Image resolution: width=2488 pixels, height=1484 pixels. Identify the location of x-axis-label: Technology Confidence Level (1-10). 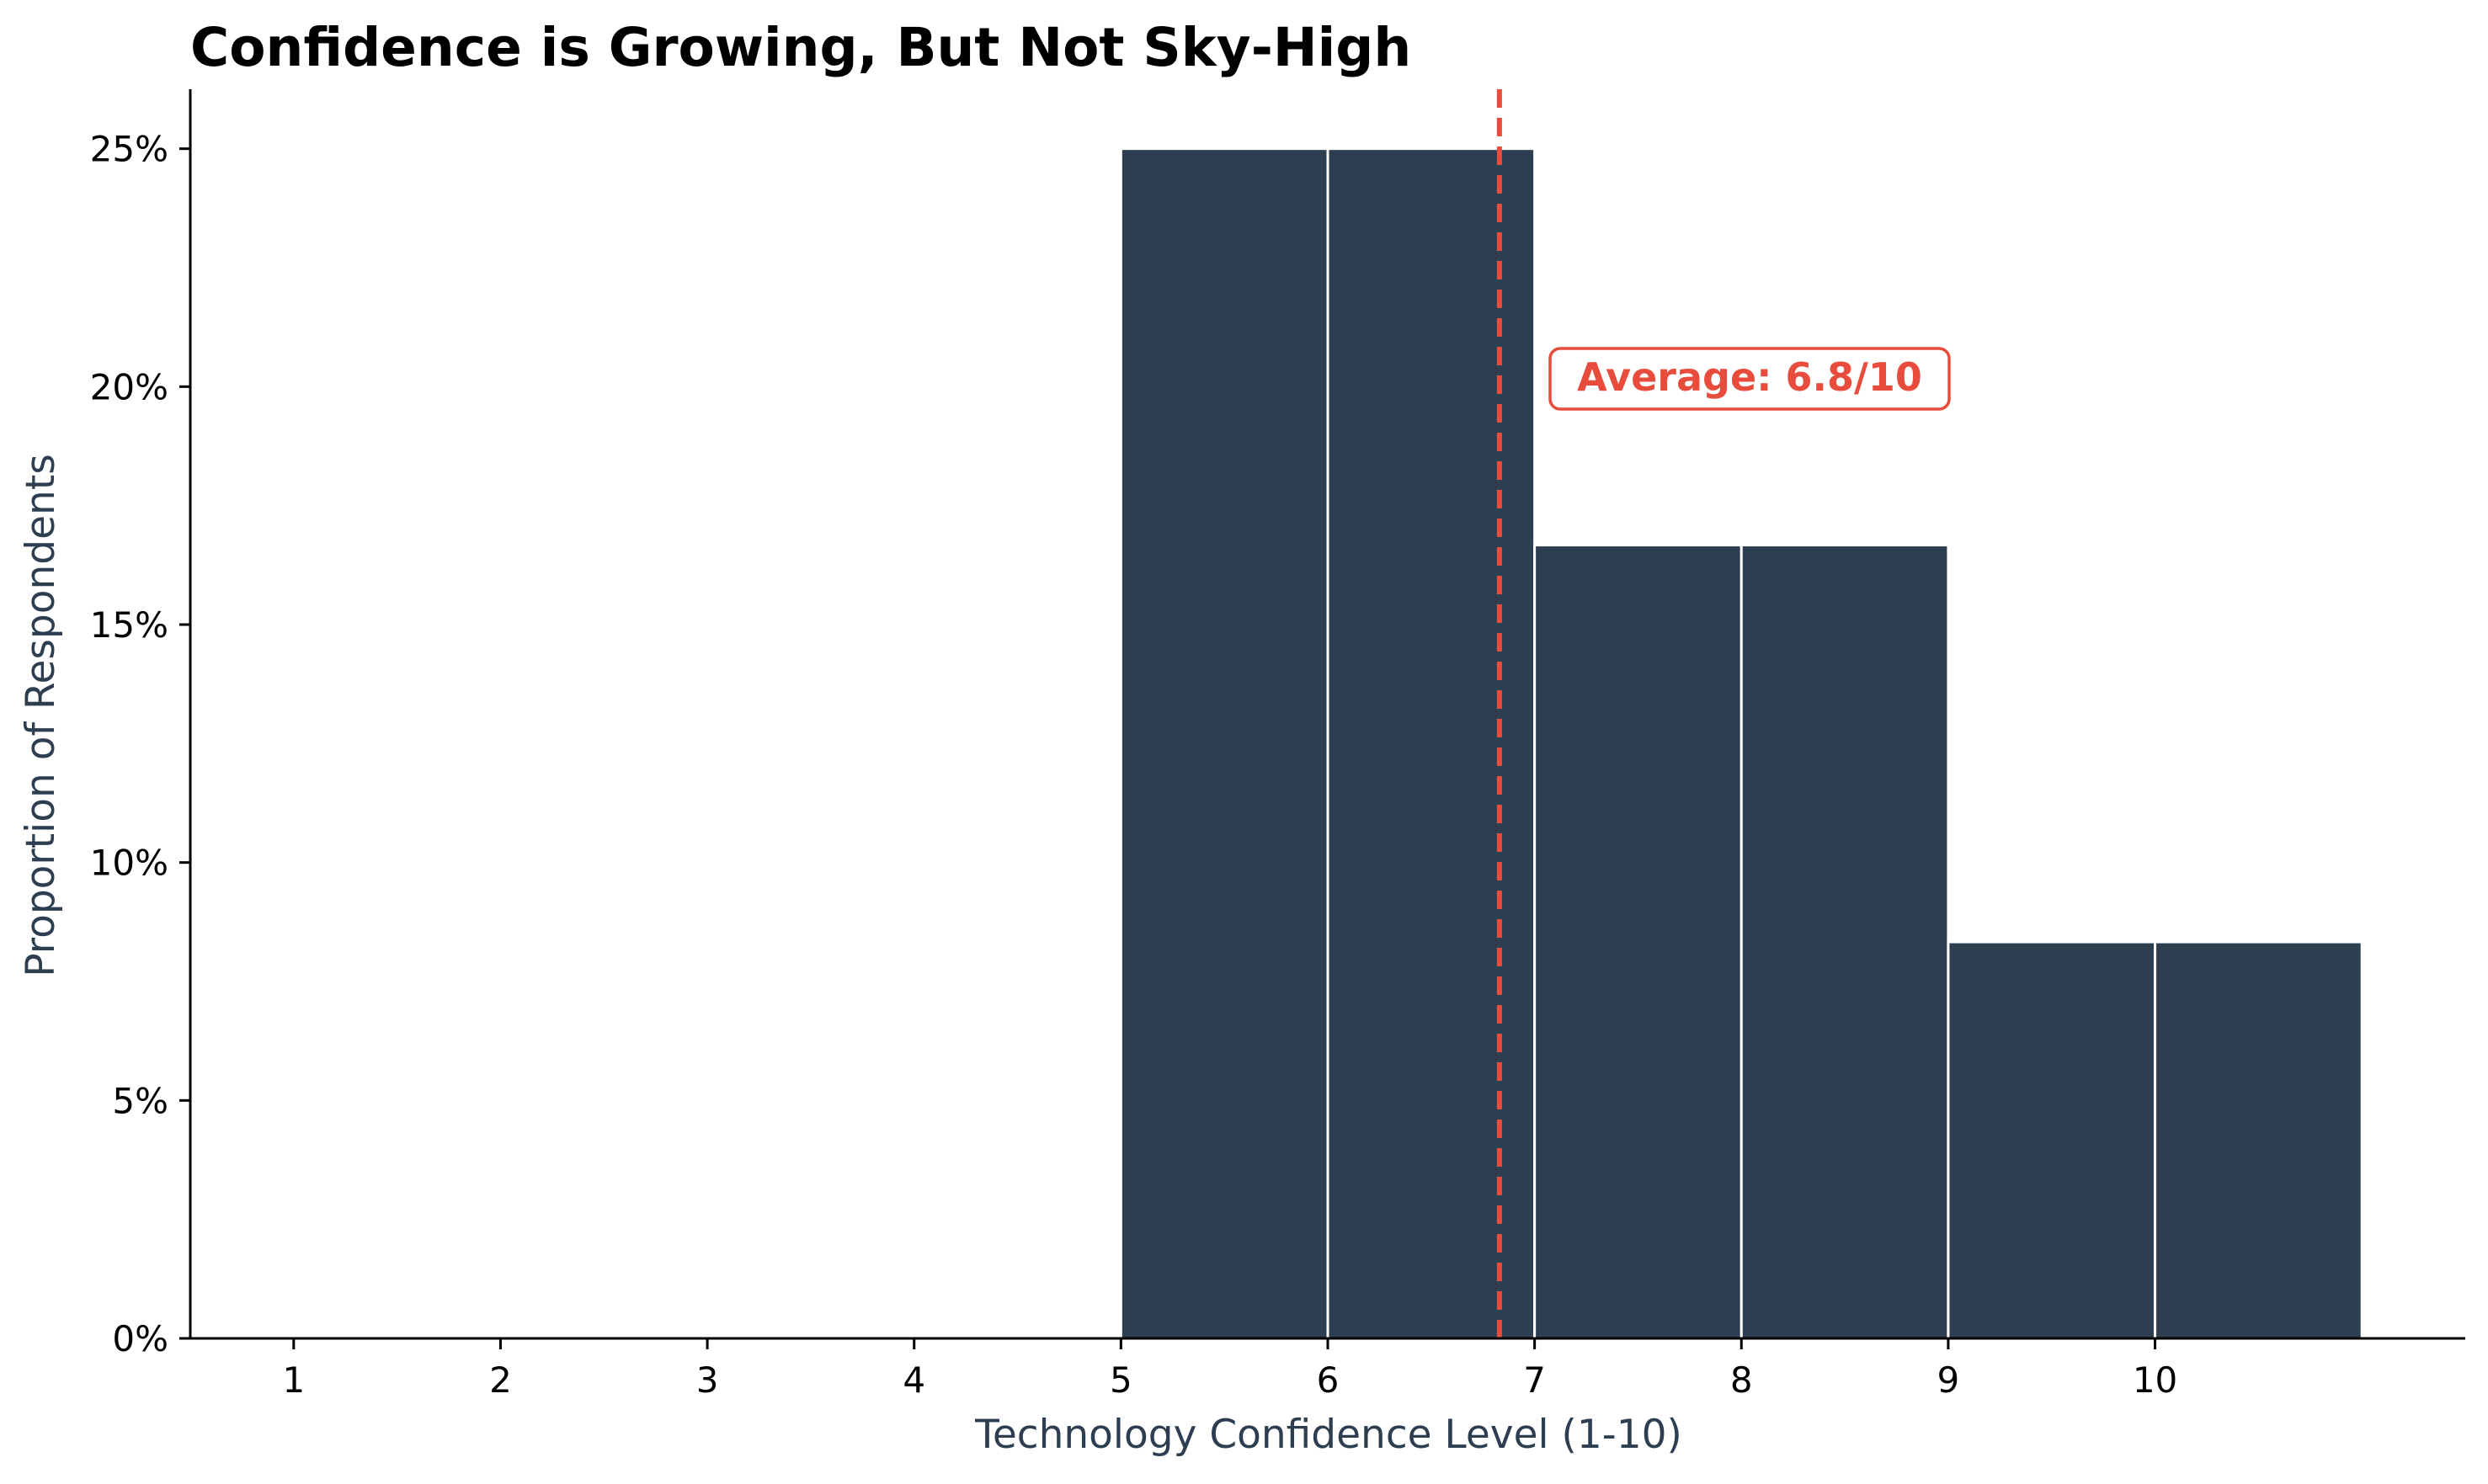
(1328, 1435).